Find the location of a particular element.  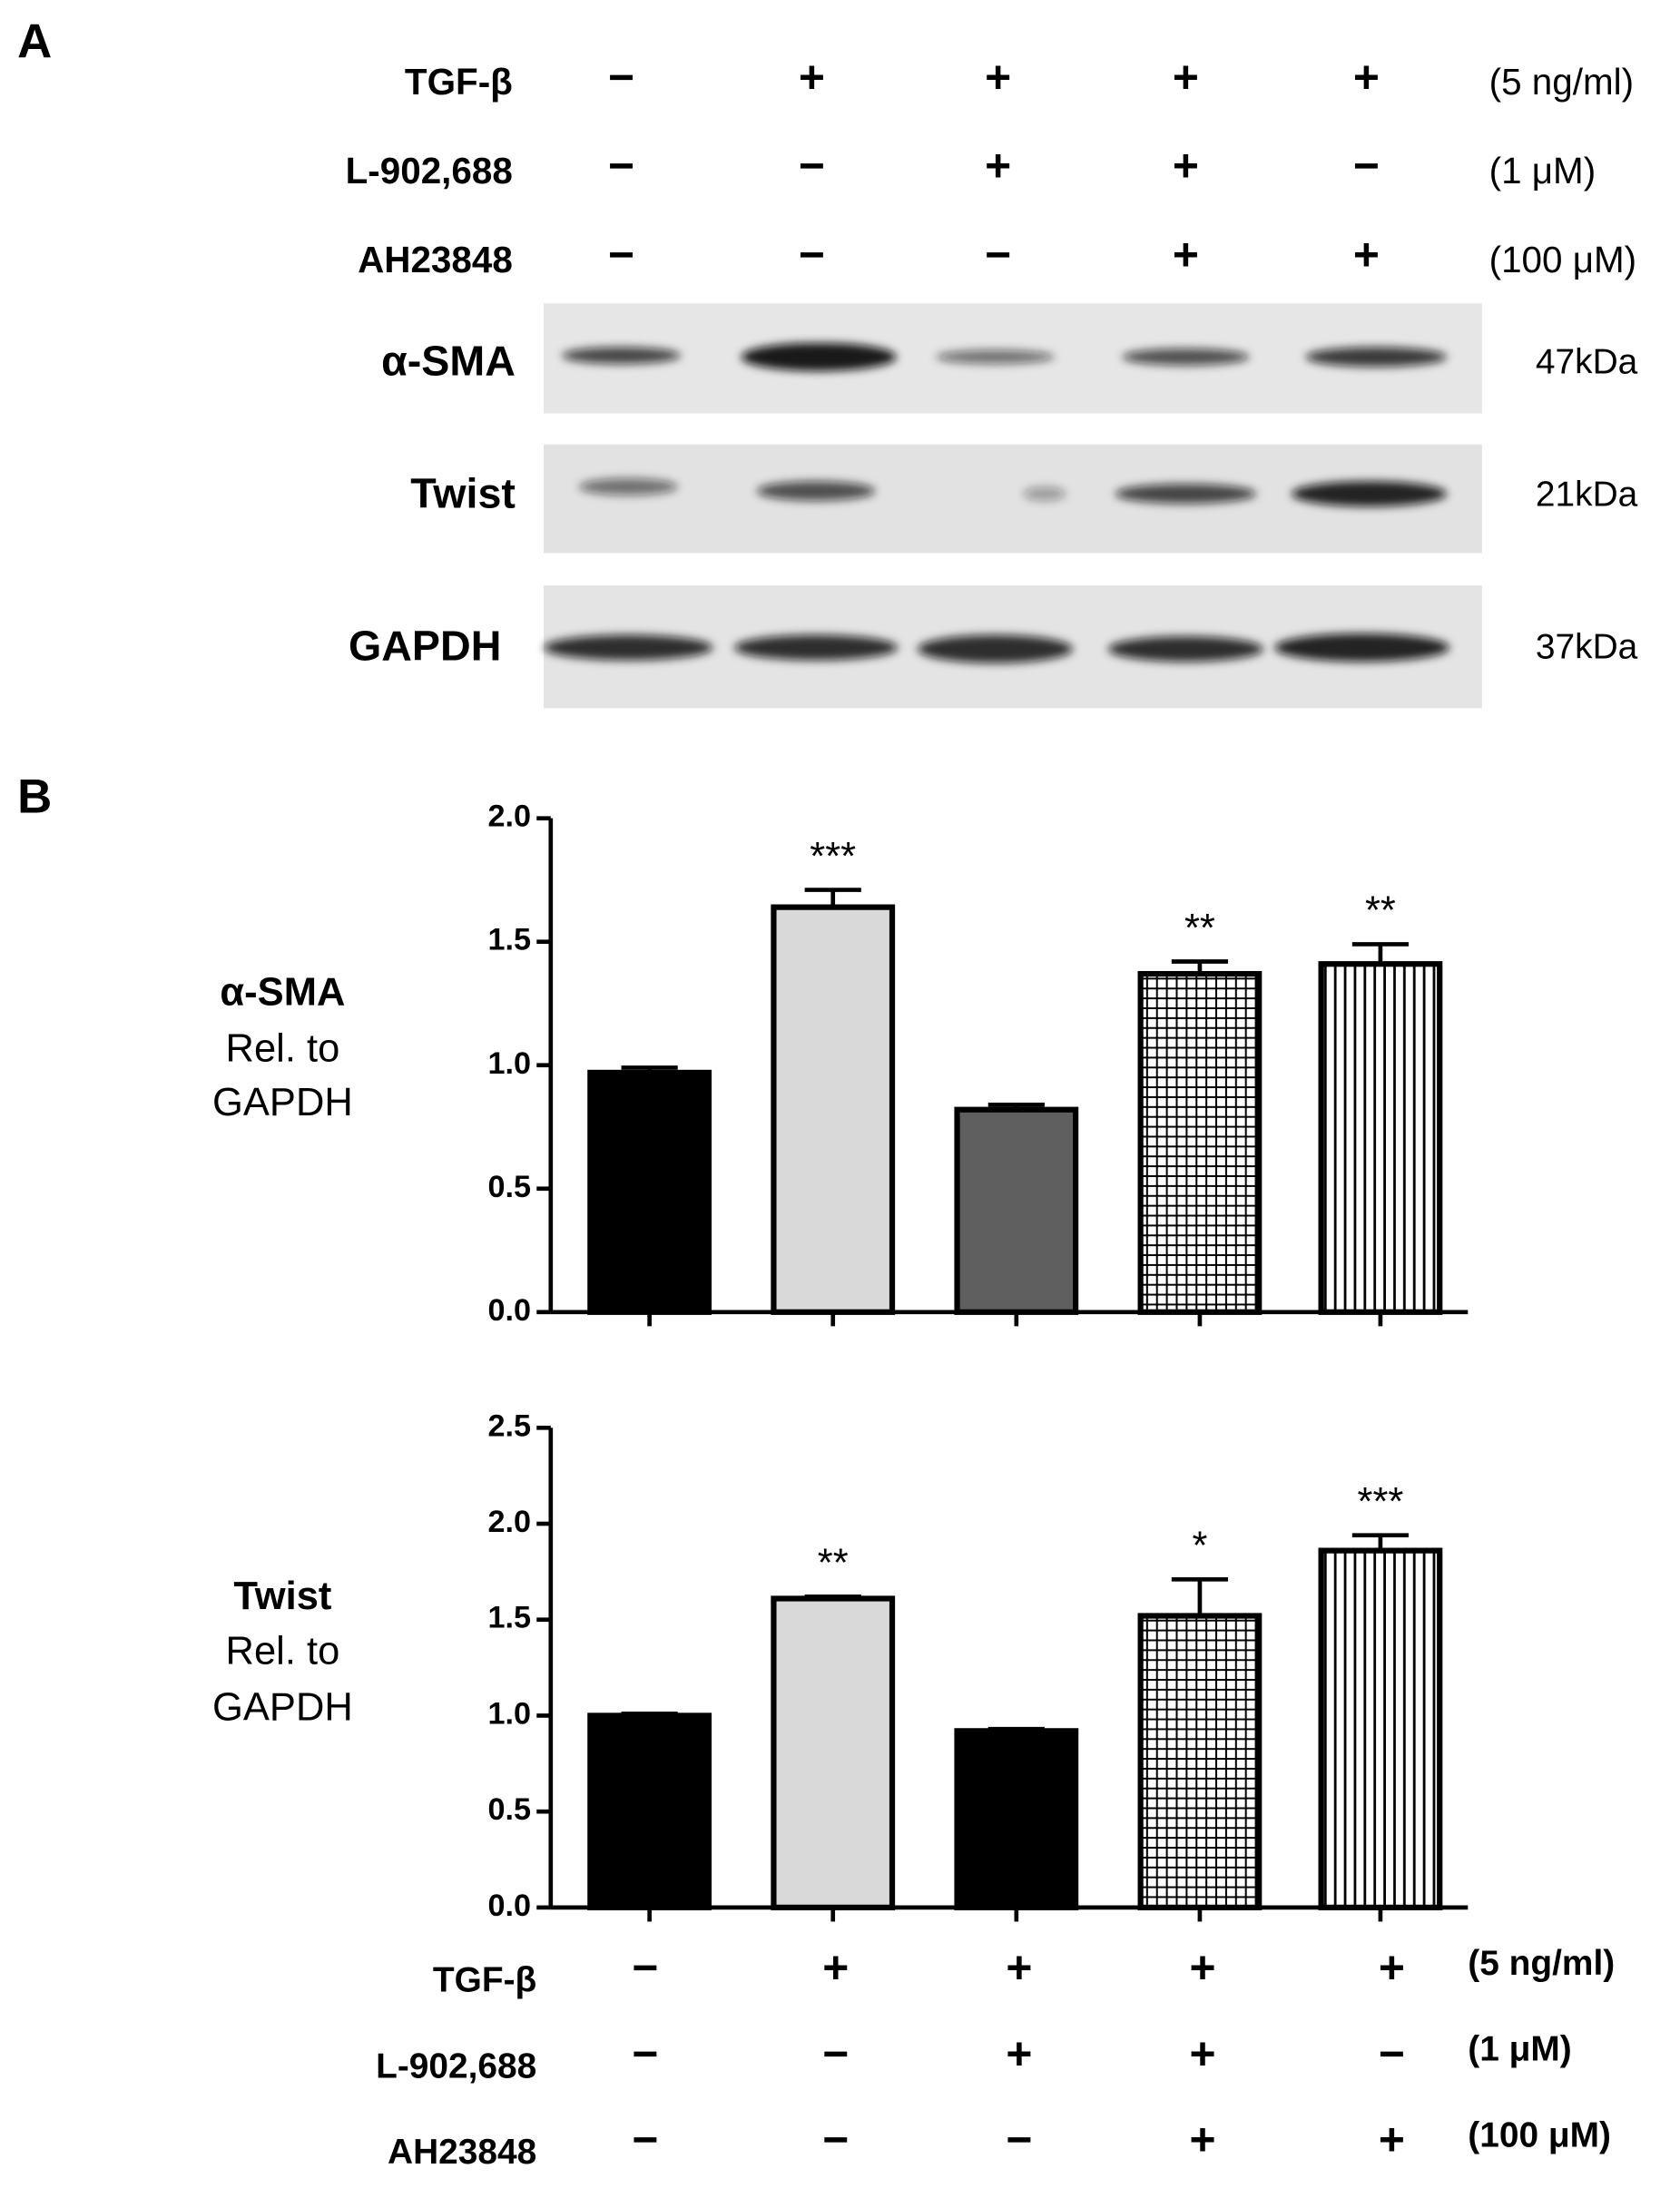

panel-label: A is located at coordinates (34, 42).